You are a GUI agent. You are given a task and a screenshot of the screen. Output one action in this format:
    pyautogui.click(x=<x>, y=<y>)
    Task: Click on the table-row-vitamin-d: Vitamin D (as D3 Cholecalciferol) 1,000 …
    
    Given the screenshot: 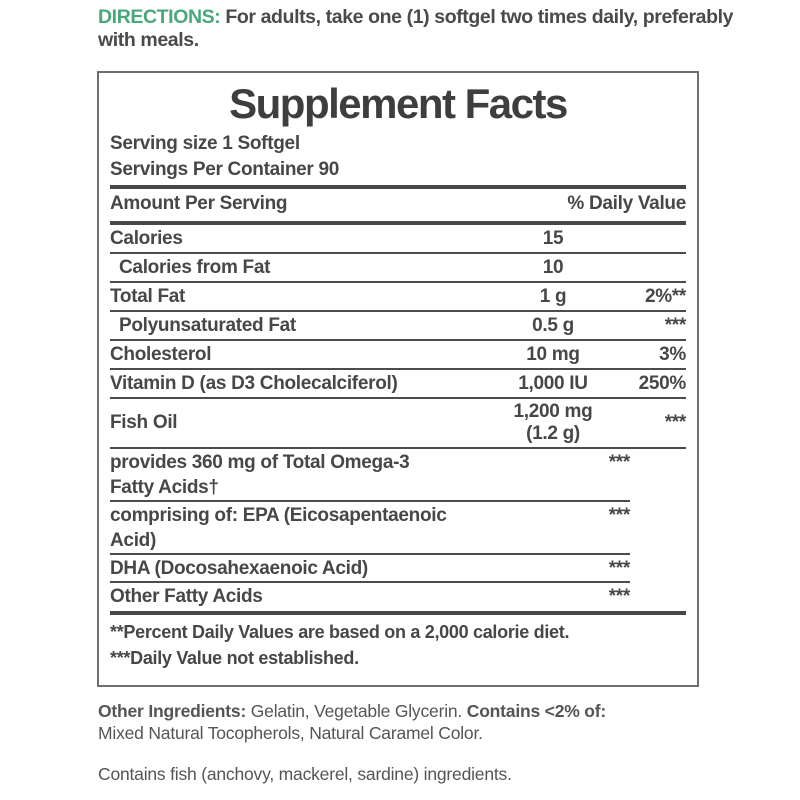 What is the action you would take?
    pyautogui.click(x=398, y=384)
    